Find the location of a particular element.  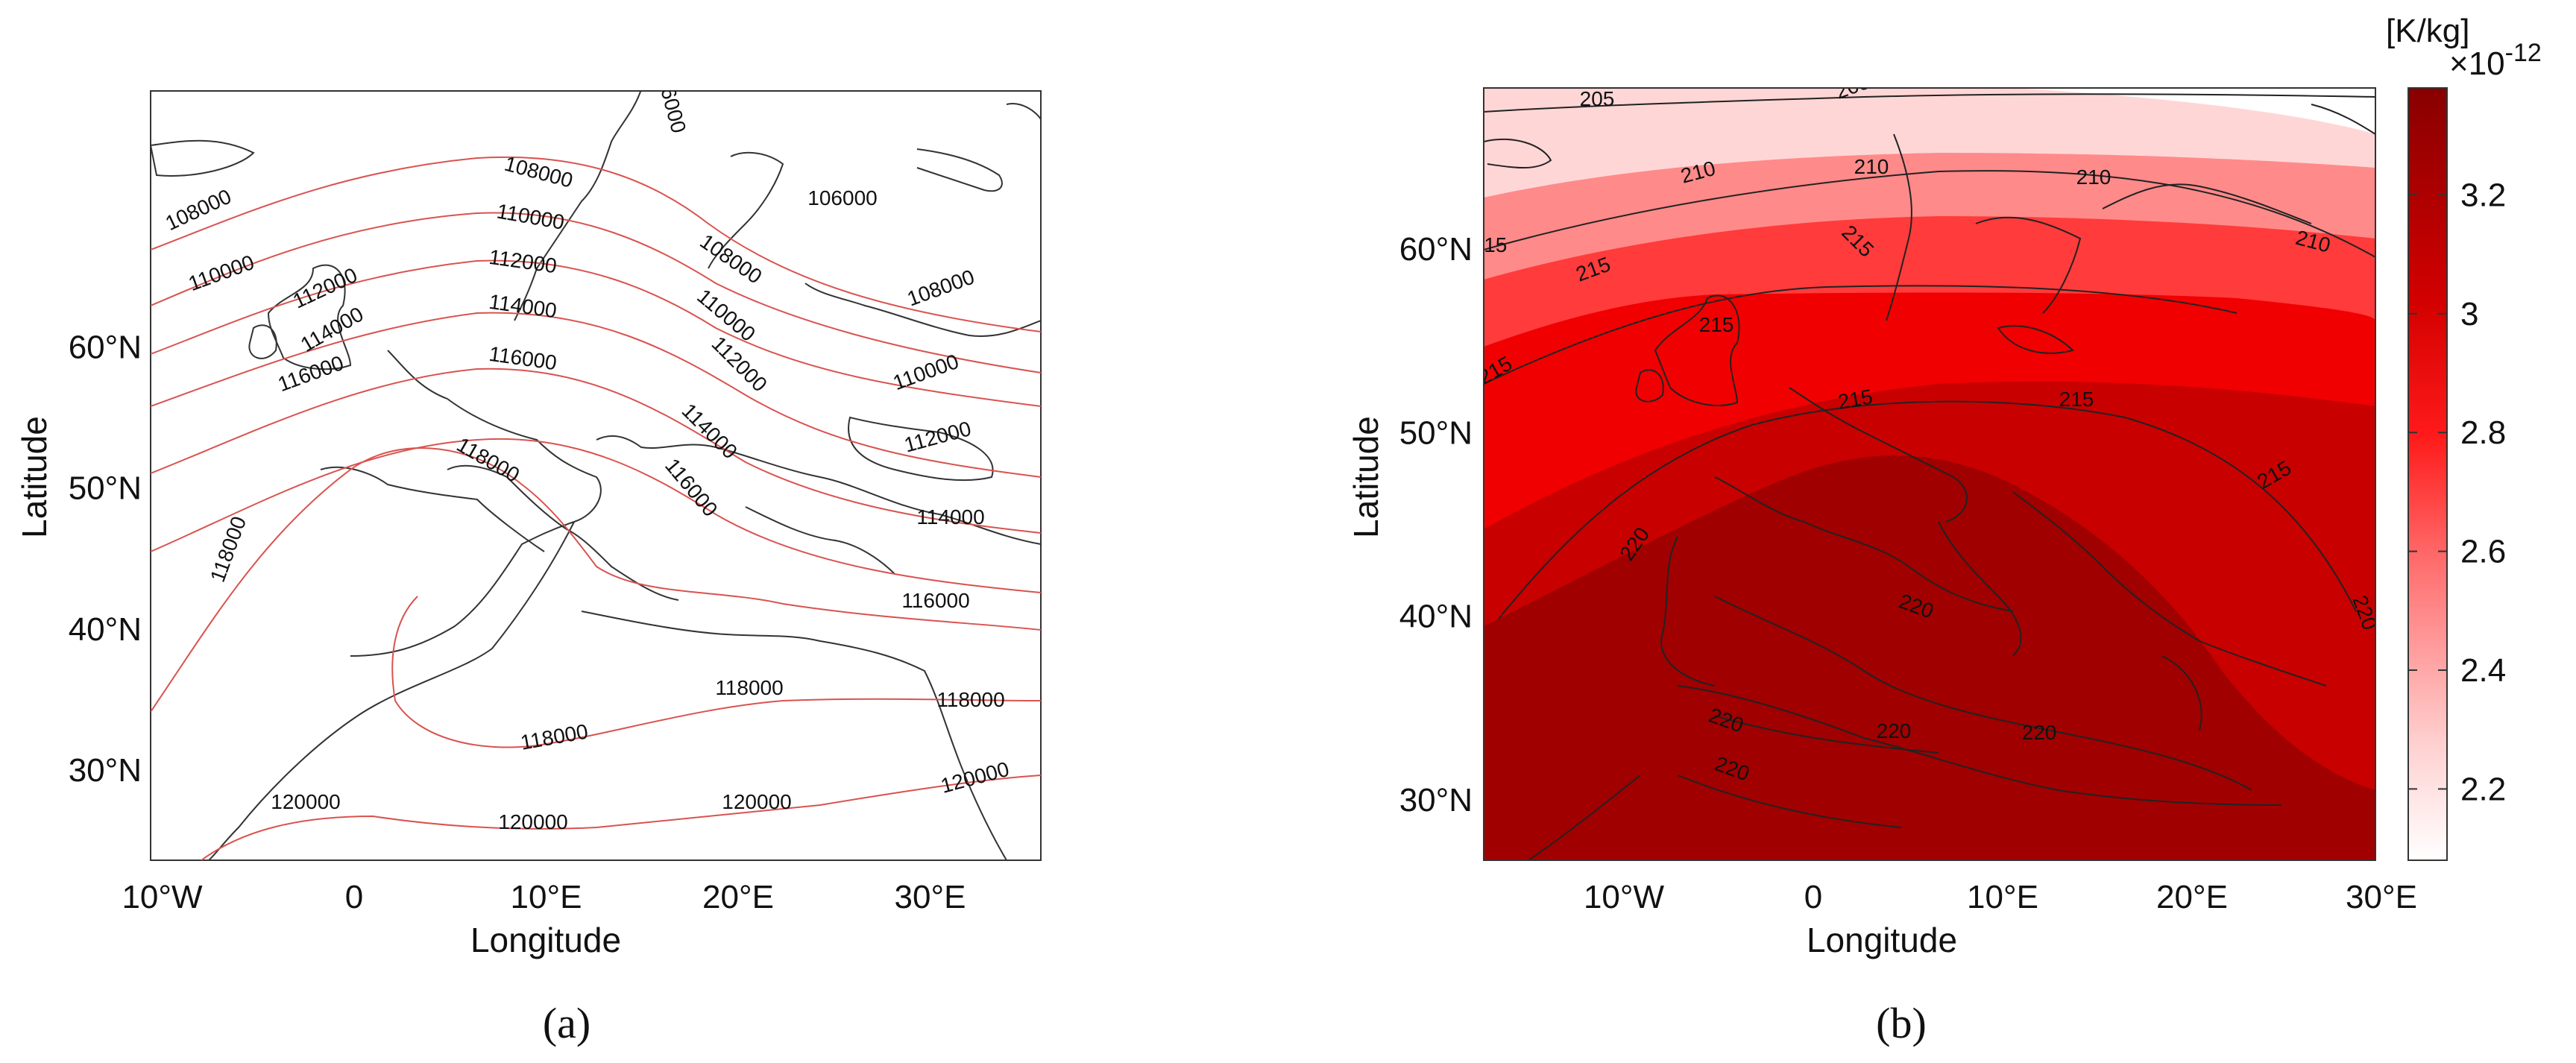

colorbar-exponent: ×10⁻¹² is located at coordinates (2495, 60).